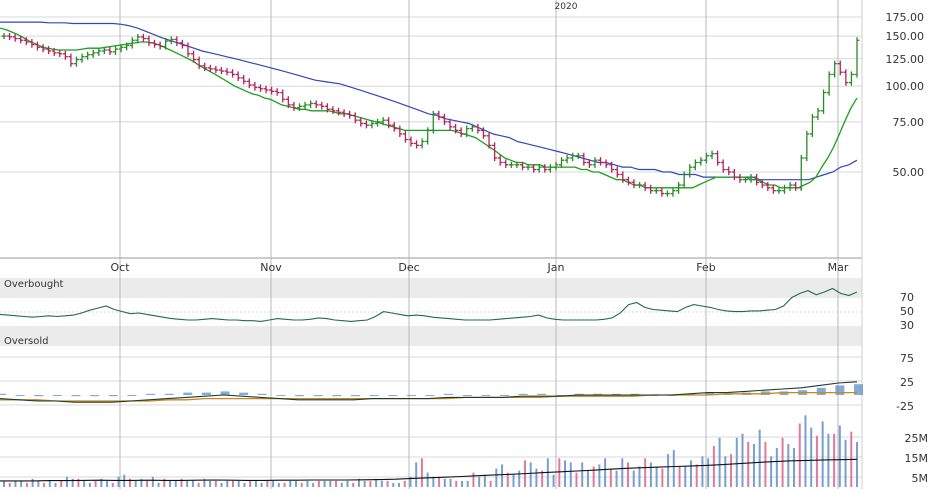 The width and height of the screenshot is (930, 493). I want to click on price-axis: 175.00 150.00 125.00 100.00 75.00 50.00, so click(905, 95).